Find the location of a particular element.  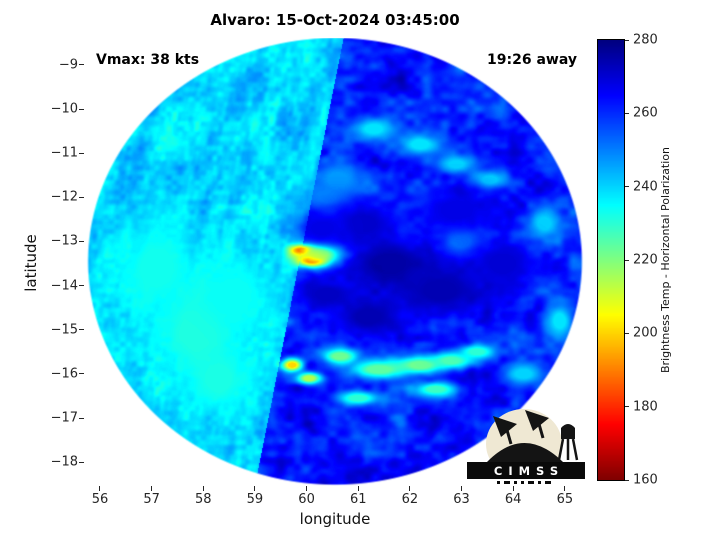

cimss-logo-text: CIMSS is located at coordinates (529, 471).